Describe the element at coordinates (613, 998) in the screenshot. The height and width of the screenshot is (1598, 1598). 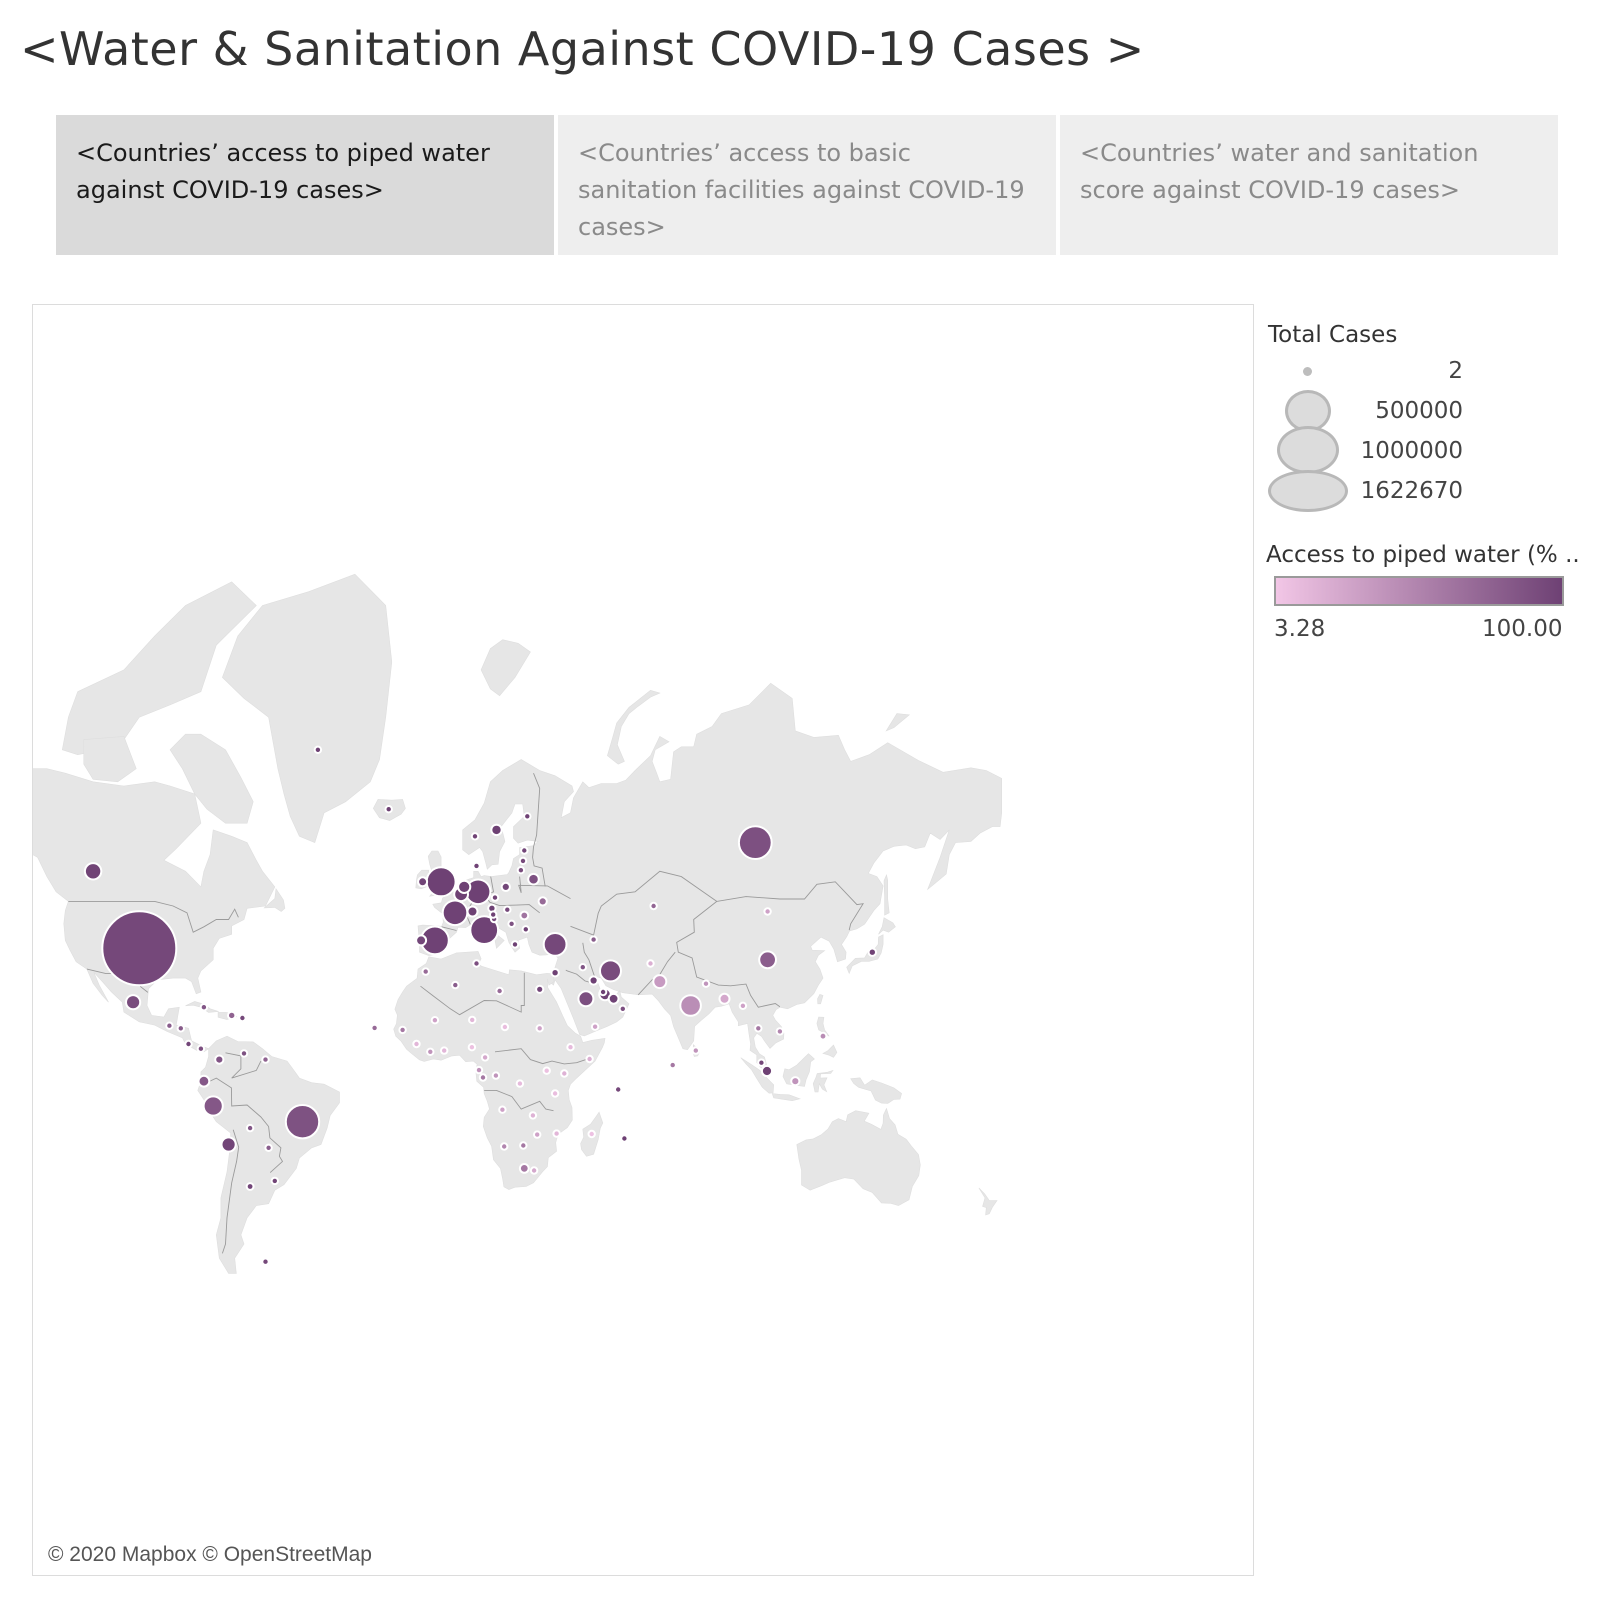
I see `bubble-united-arab-emirates` at that location.